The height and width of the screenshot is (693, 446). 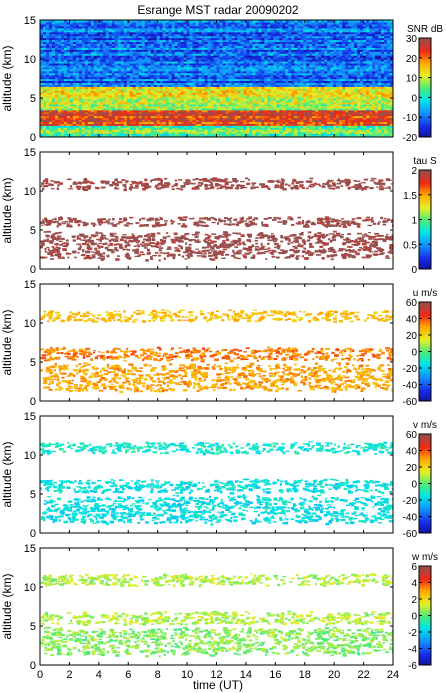 I want to click on v-colorbar-tick-label: 60, so click(x=412, y=435).